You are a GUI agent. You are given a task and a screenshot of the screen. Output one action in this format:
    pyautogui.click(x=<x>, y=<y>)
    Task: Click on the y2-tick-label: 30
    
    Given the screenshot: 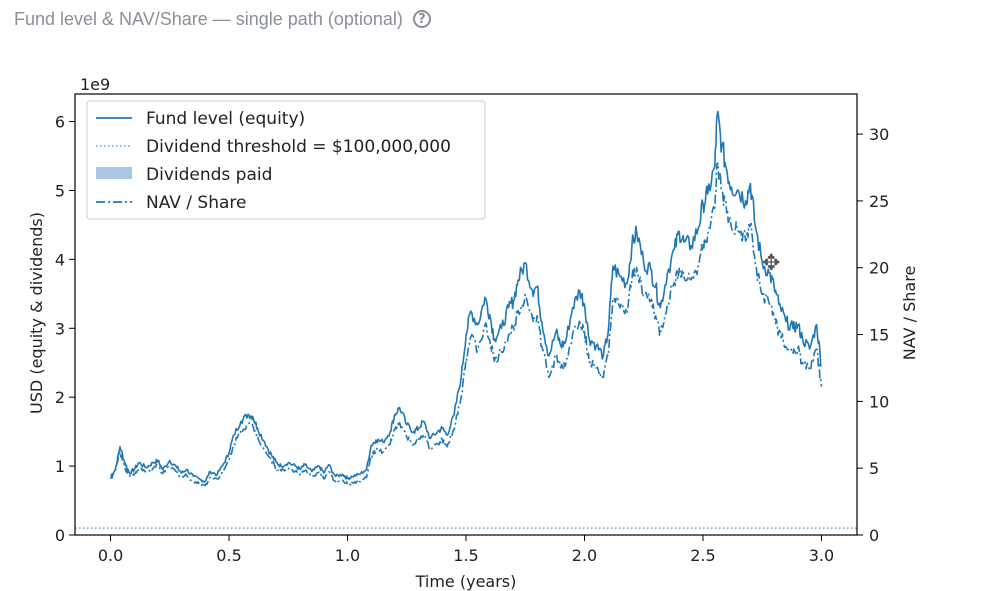 What is the action you would take?
    pyautogui.click(x=879, y=134)
    